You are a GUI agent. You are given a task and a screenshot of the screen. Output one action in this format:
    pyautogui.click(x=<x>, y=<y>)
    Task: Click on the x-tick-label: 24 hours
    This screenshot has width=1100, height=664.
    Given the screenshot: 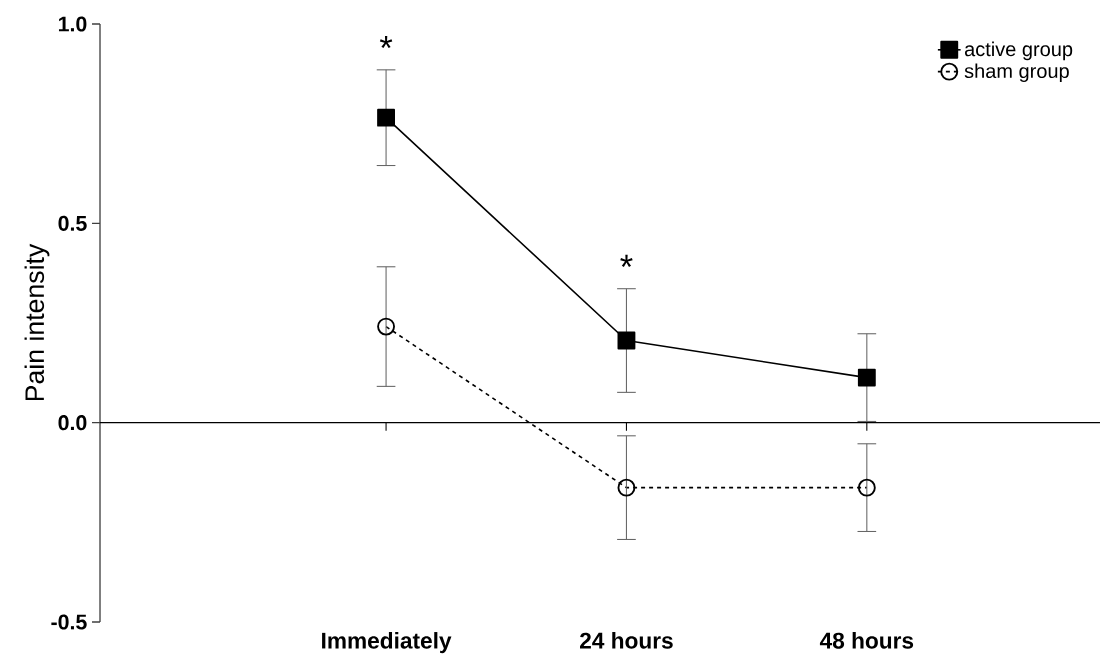 What is the action you would take?
    pyautogui.click(x=626, y=640)
    